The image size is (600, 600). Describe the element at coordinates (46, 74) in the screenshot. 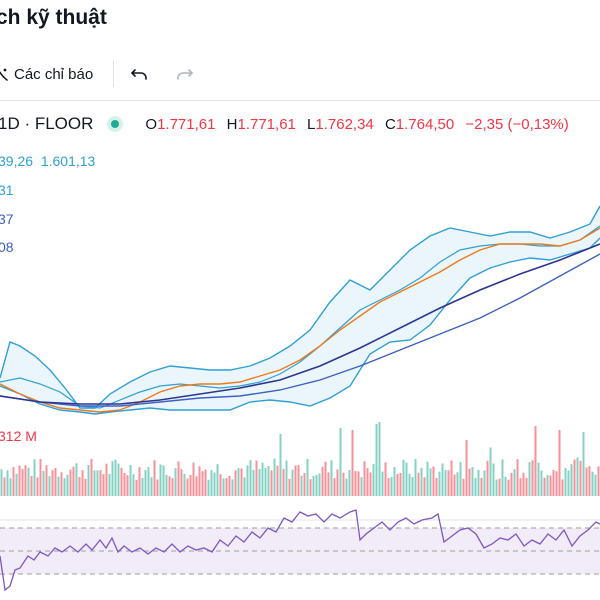

I see `indicators-button: Các chỉ báo` at that location.